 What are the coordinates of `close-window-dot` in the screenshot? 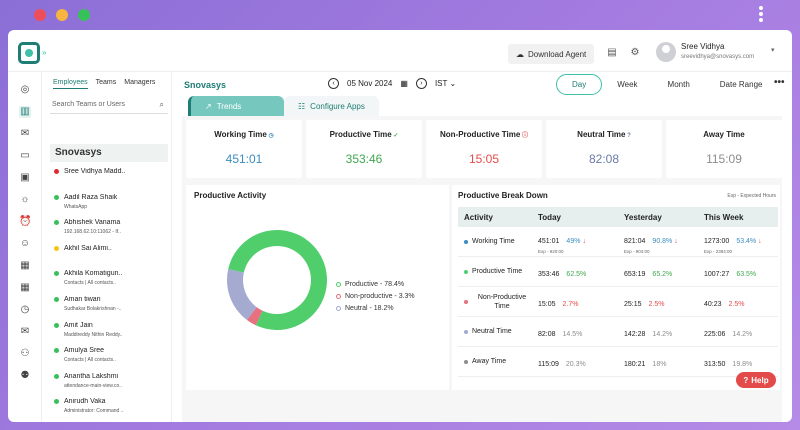 It's located at (40, 15).